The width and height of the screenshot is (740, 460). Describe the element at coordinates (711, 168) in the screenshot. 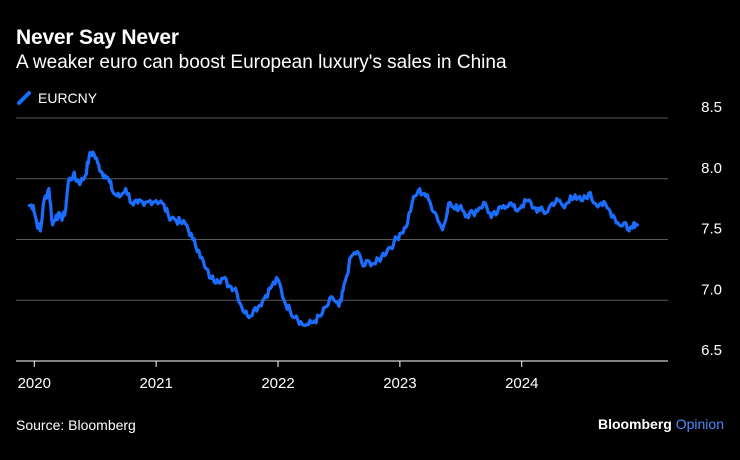

I see `y-tick-label: 8.0` at that location.